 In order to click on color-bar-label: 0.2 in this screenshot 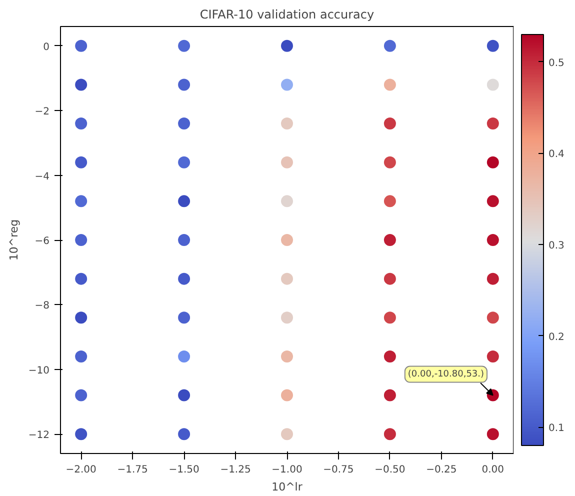, I will do `click(556, 337)`.